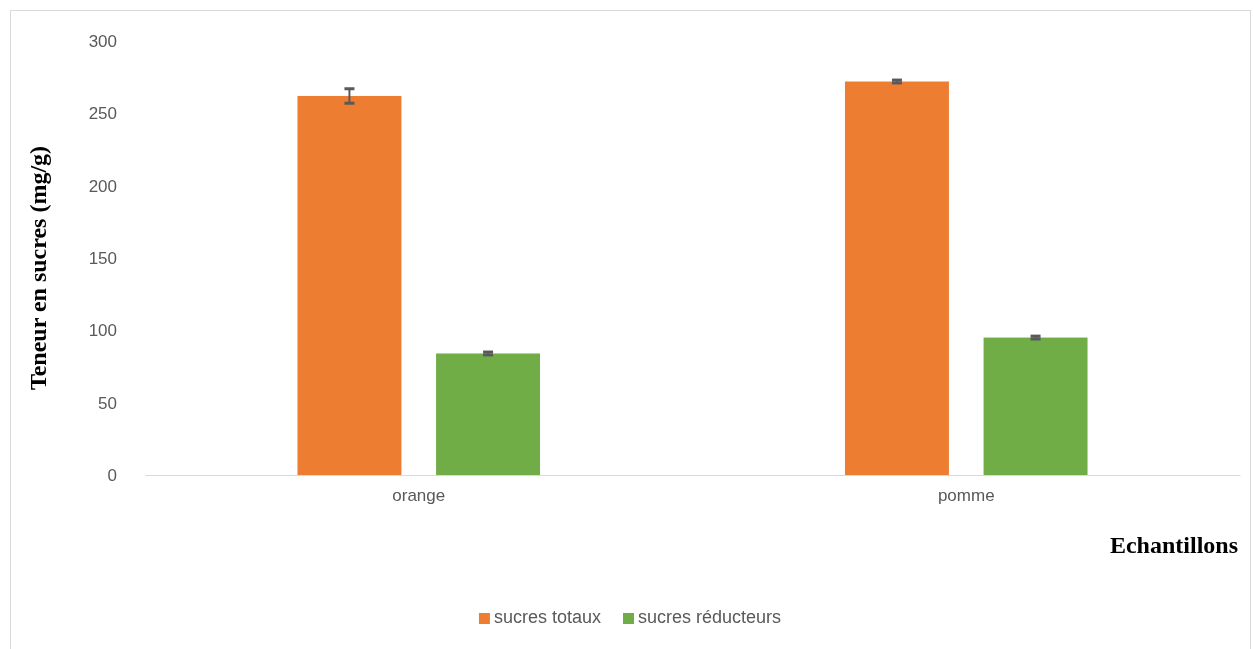  What do you see at coordinates (102, 41) in the screenshot?
I see `y-tick-label: 300` at bounding box center [102, 41].